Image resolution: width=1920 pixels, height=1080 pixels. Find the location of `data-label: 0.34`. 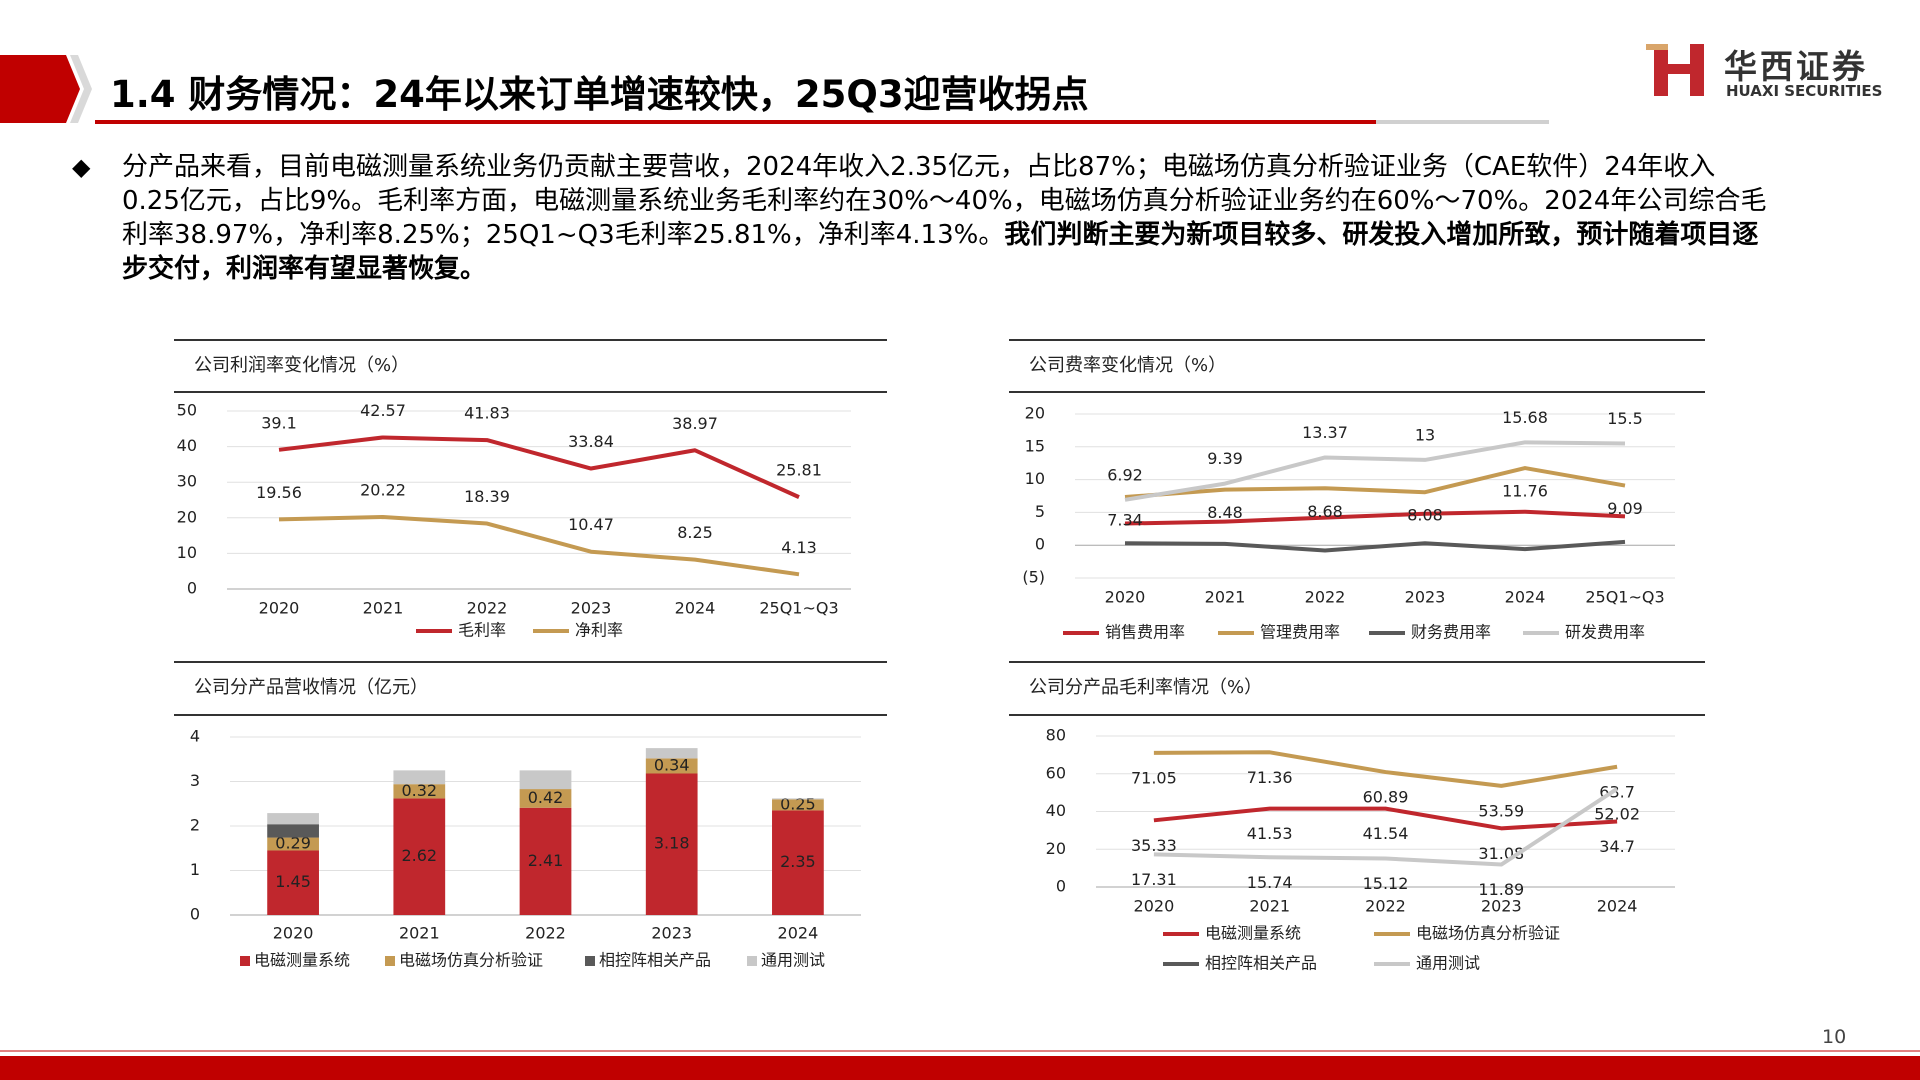

data-label: 0.34 is located at coordinates (672, 764).